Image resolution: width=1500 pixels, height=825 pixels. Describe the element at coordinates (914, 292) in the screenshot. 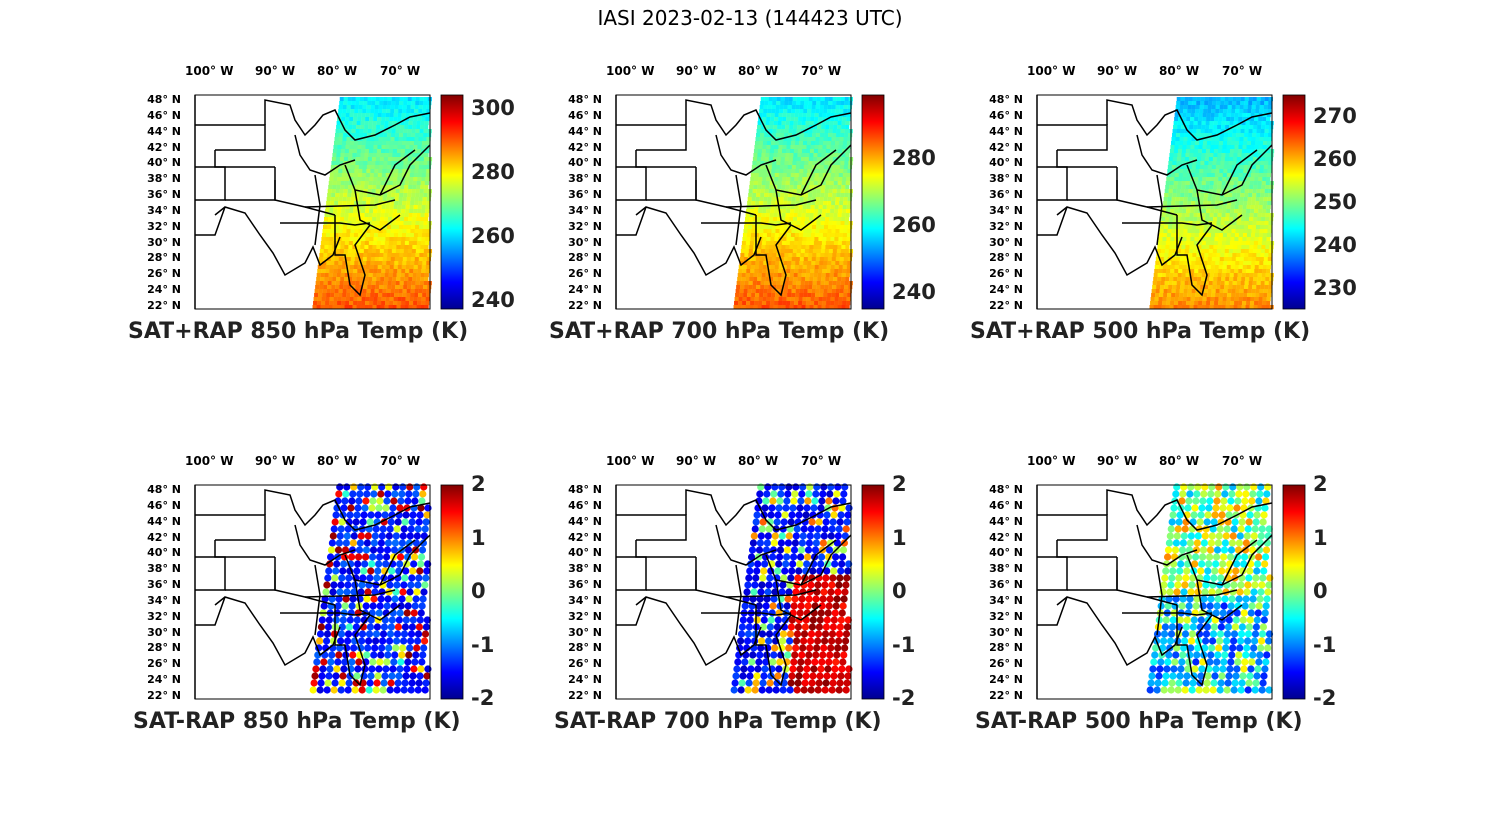

I see `colorbar-tick-label: 240` at that location.